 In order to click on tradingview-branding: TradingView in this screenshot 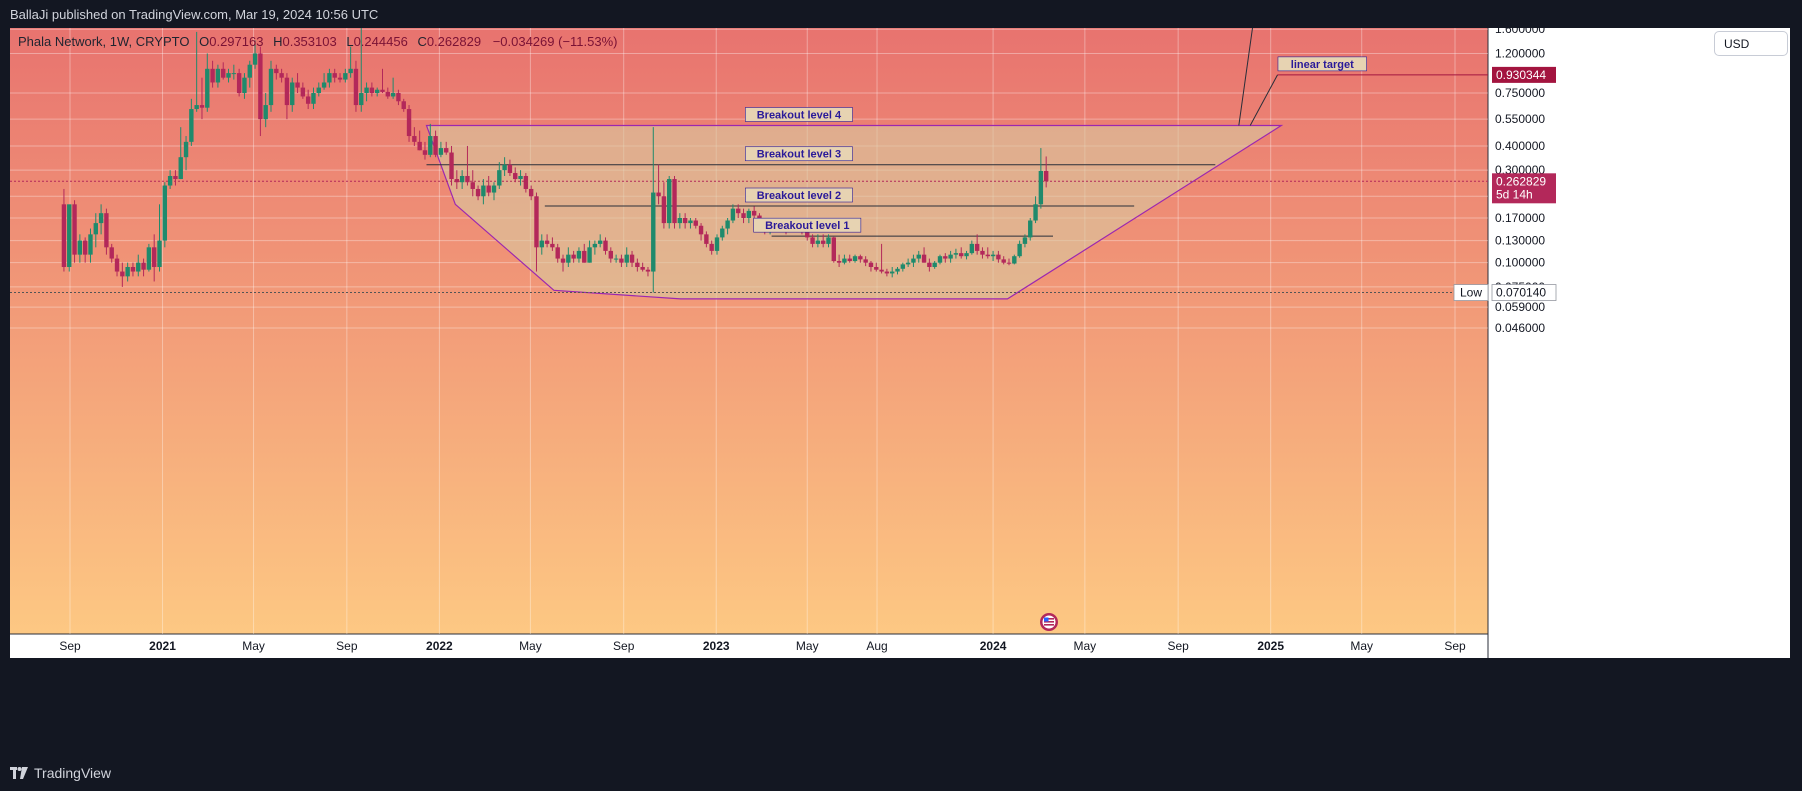, I will do `click(60, 773)`.